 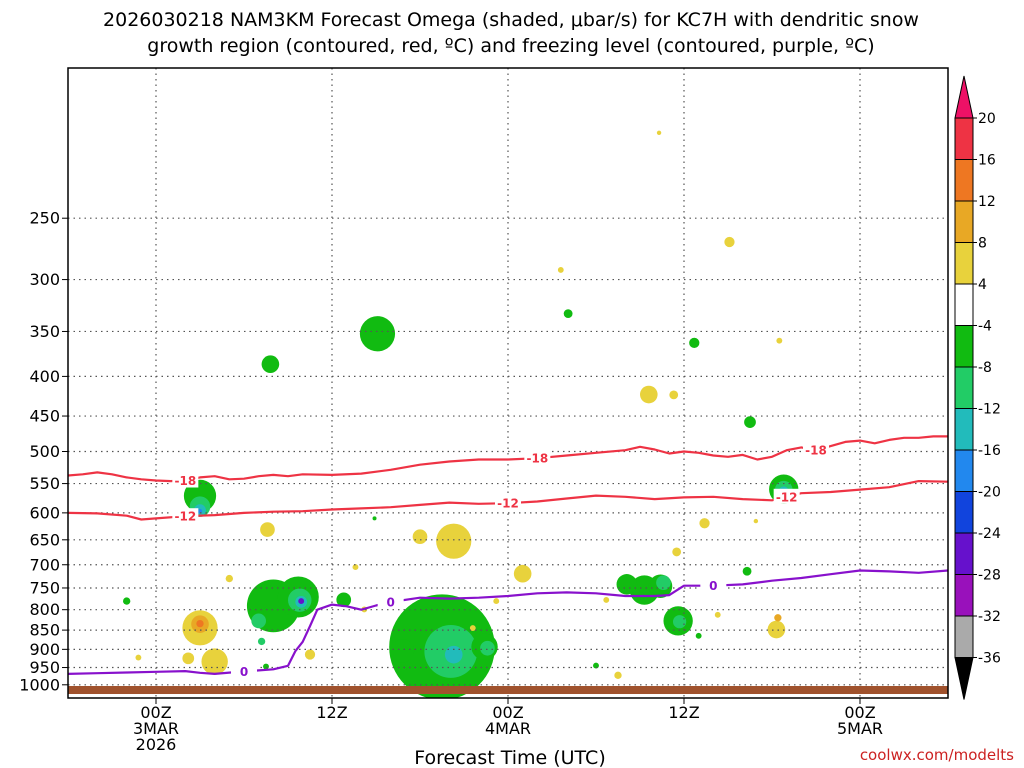 What do you see at coordinates (987, 202) in the screenshot?
I see `colorbar-label: 12` at bounding box center [987, 202].